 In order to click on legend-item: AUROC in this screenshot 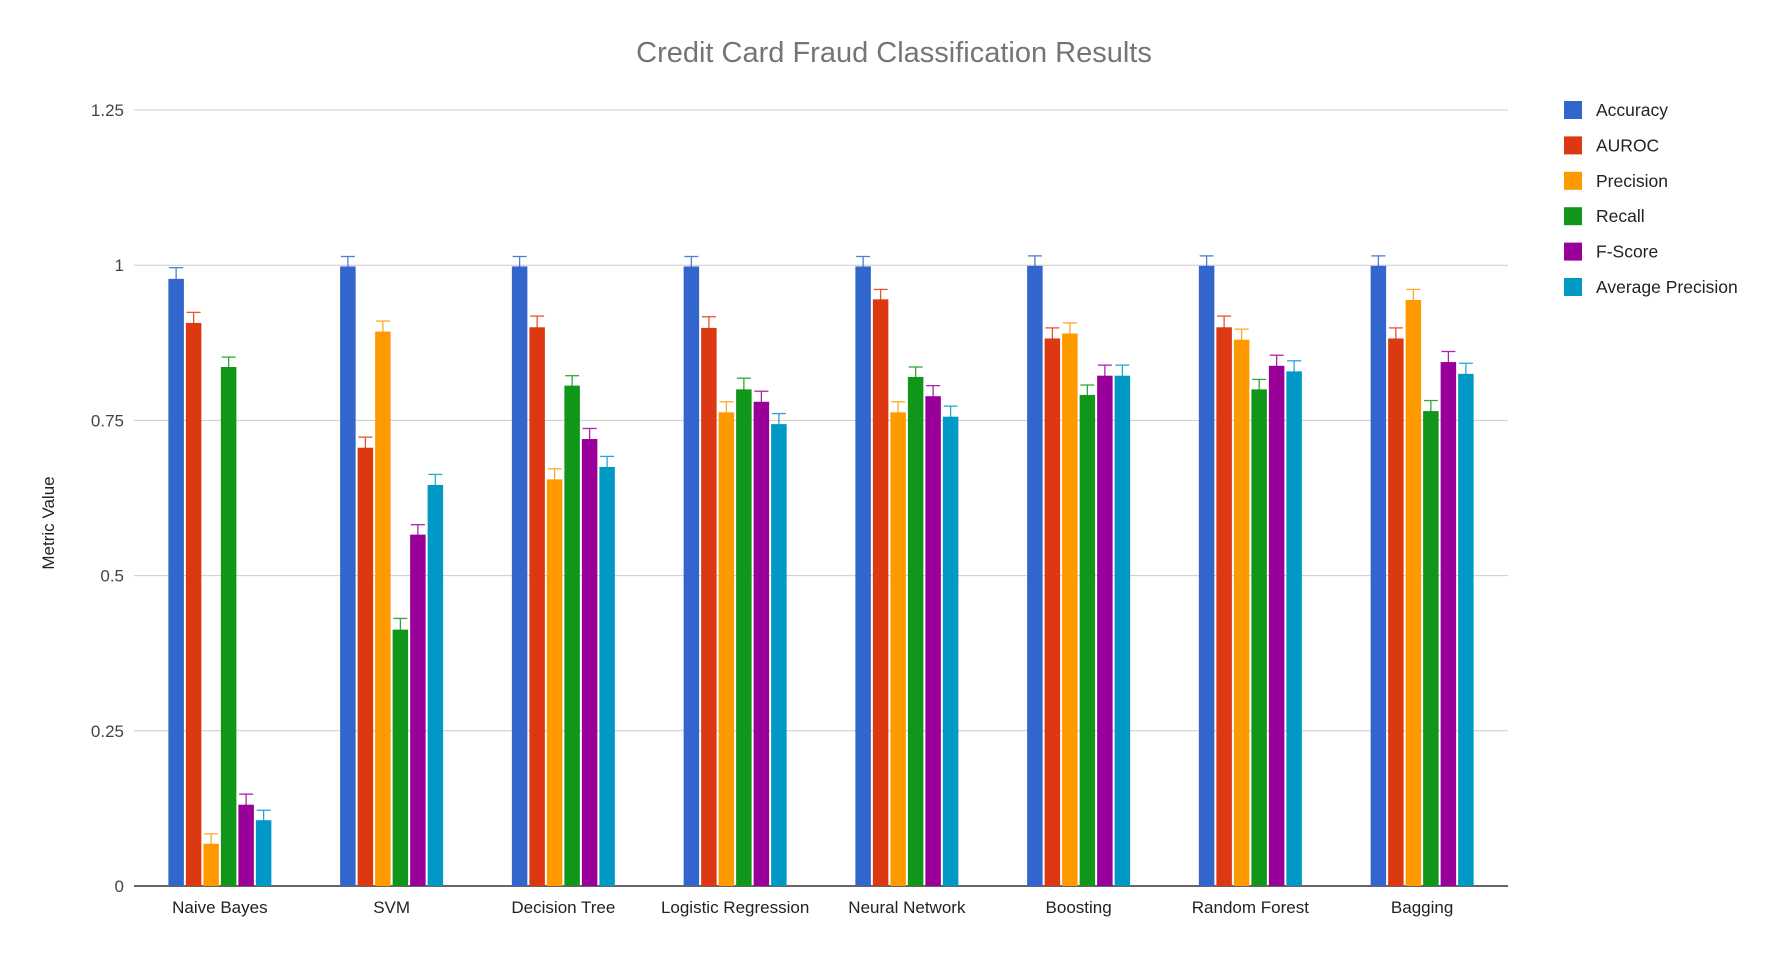, I will do `click(1611, 145)`.